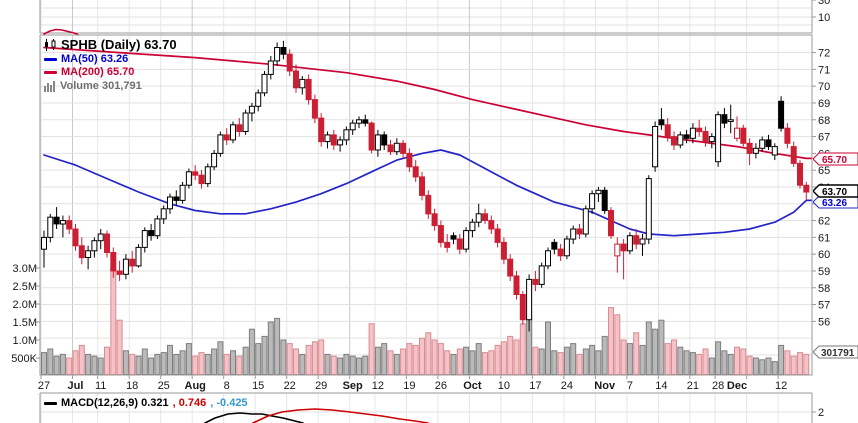  I want to click on ma50-price-box: 63.26, so click(835, 202).